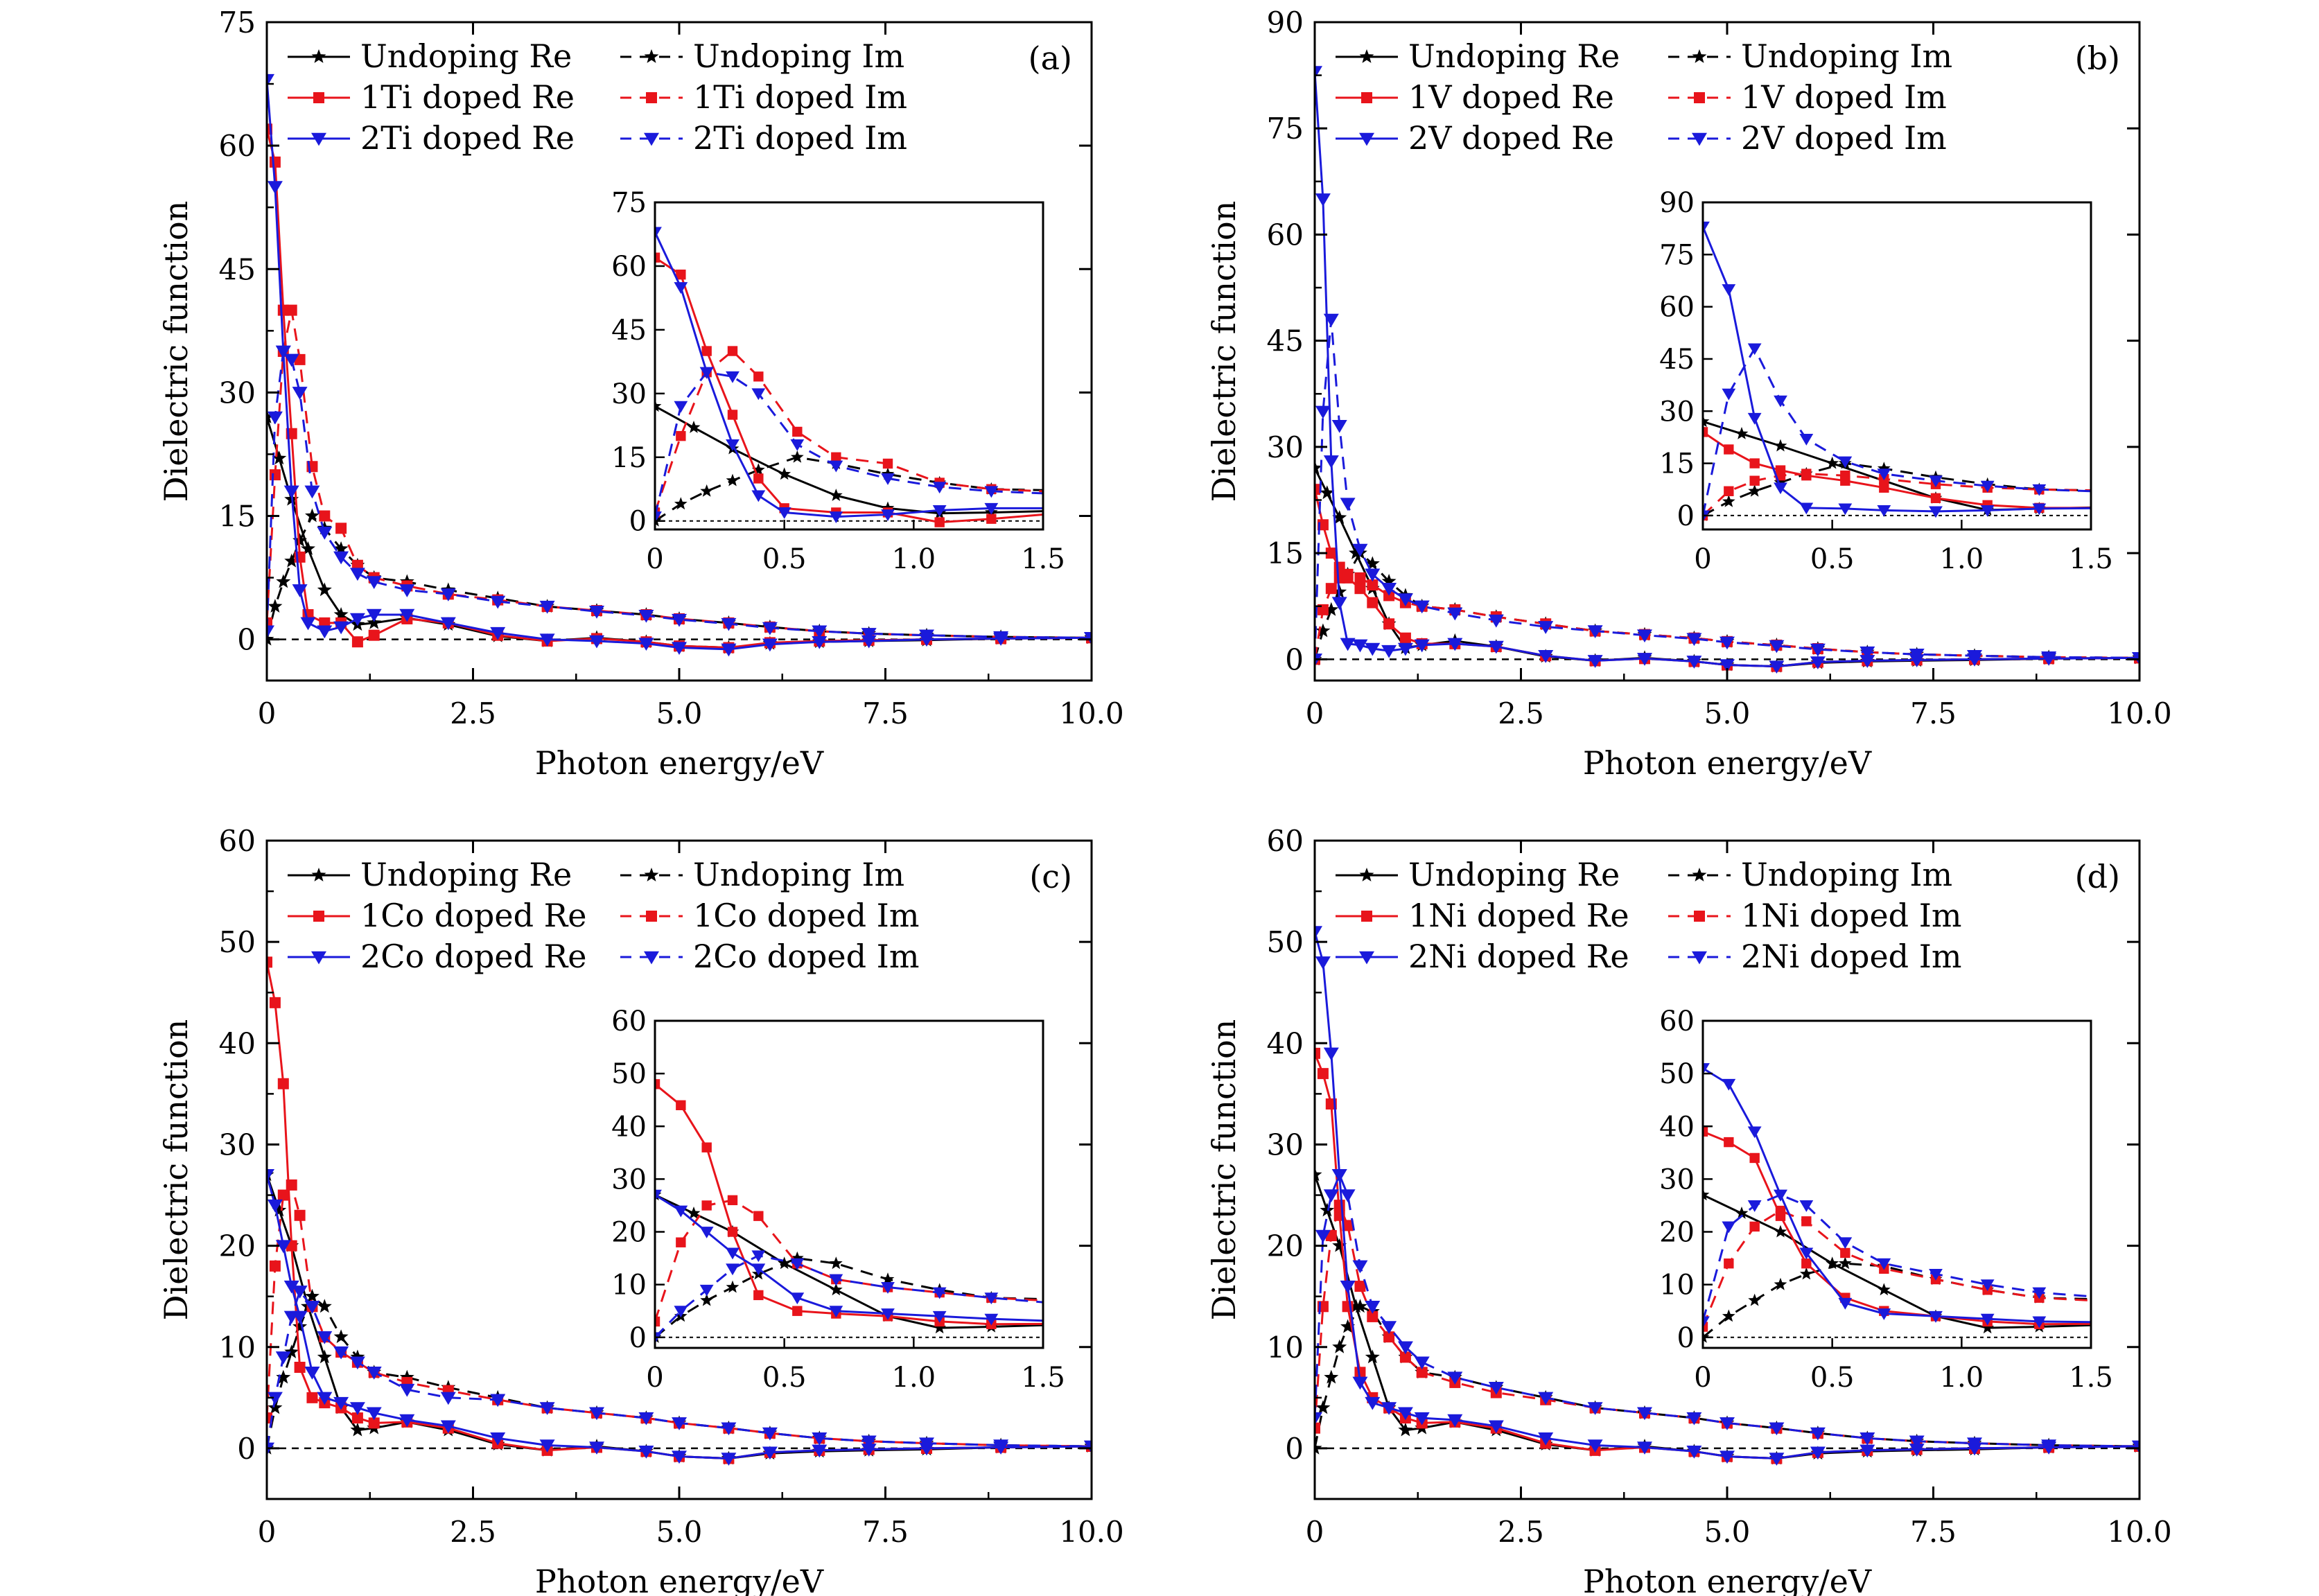  Describe the element at coordinates (1224, 1170) in the screenshot. I see `panel-d-ylabel: Dielectric function` at that location.